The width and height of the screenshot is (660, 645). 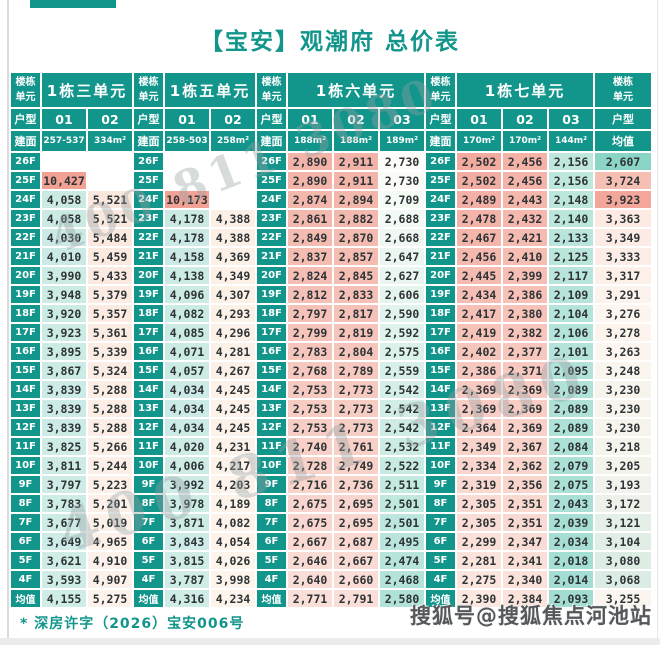 I want to click on avg-price-cell: 3,193, so click(x=623, y=484).